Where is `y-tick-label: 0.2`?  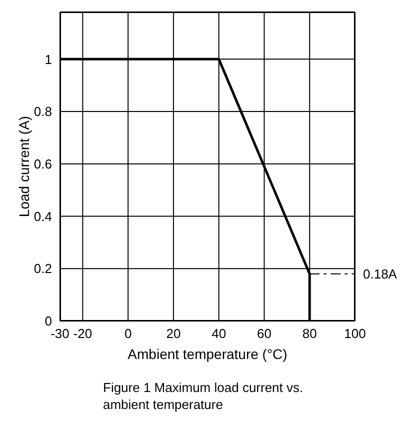 y-tick-label: 0.2 is located at coordinates (43, 268).